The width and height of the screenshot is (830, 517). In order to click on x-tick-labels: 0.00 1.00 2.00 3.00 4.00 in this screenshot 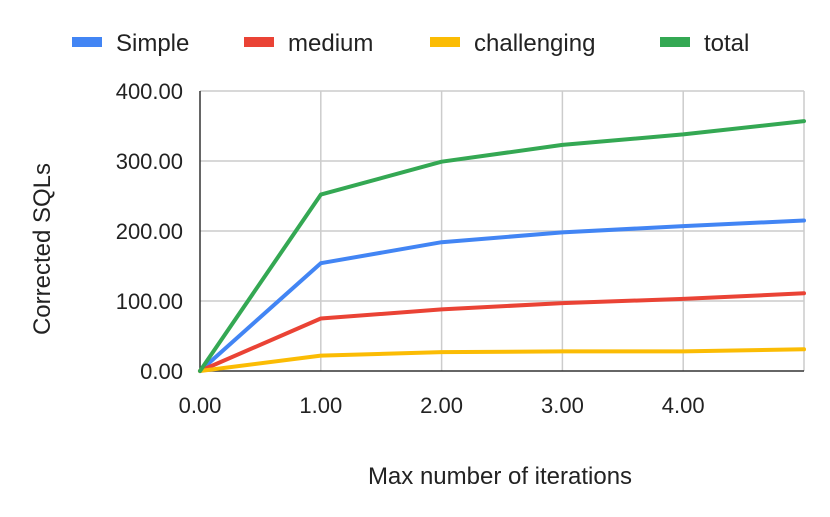, I will do `click(442, 405)`.